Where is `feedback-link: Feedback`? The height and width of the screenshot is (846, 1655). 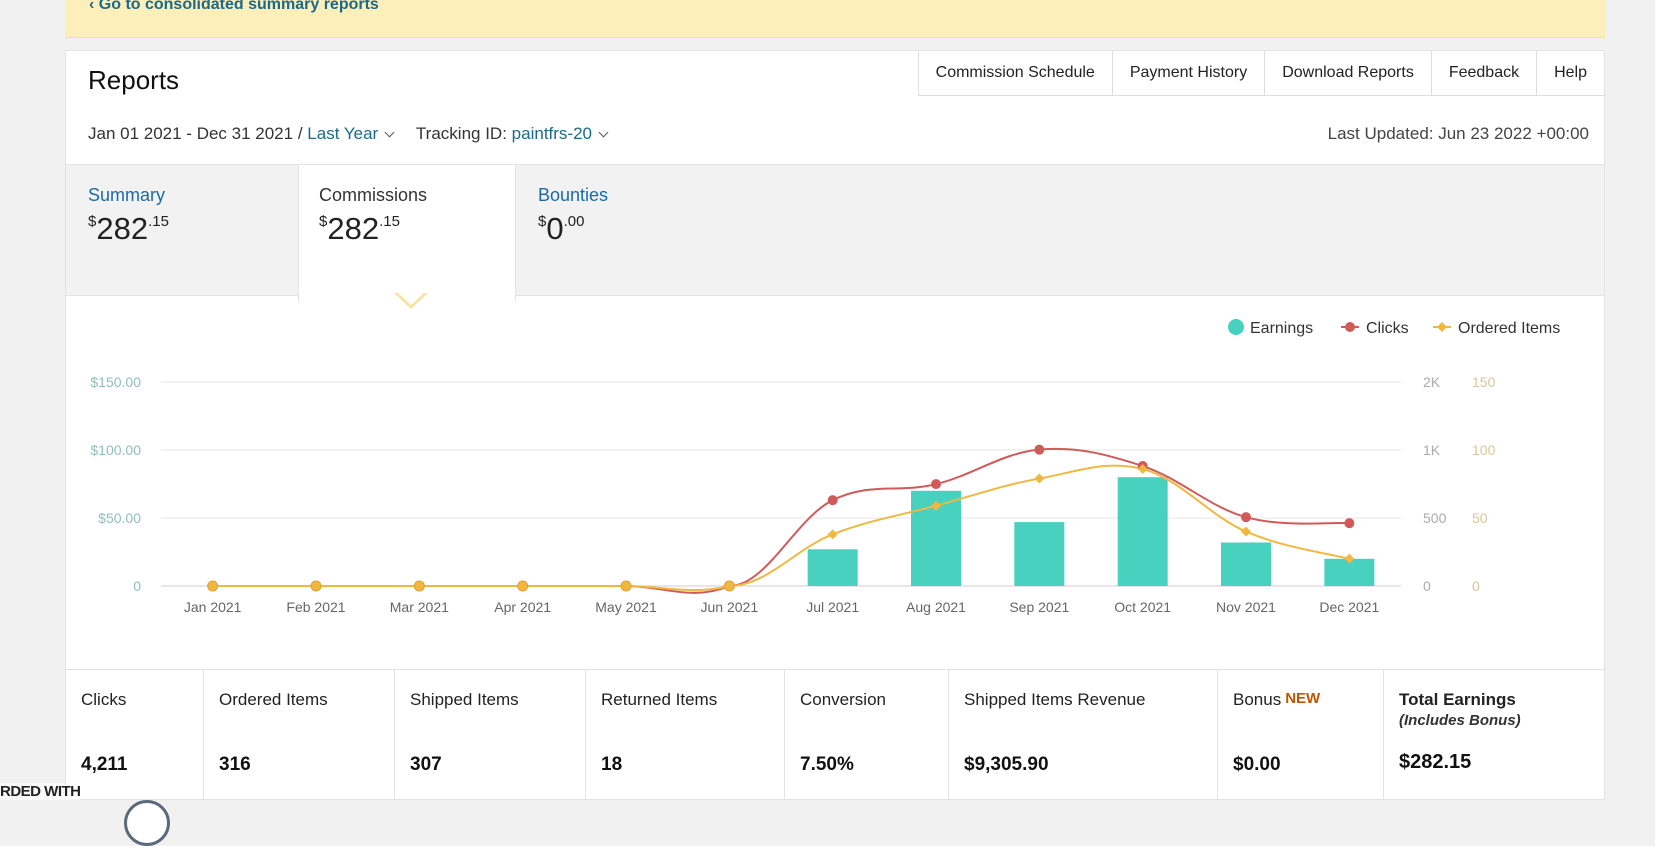 feedback-link: Feedback is located at coordinates (1485, 73).